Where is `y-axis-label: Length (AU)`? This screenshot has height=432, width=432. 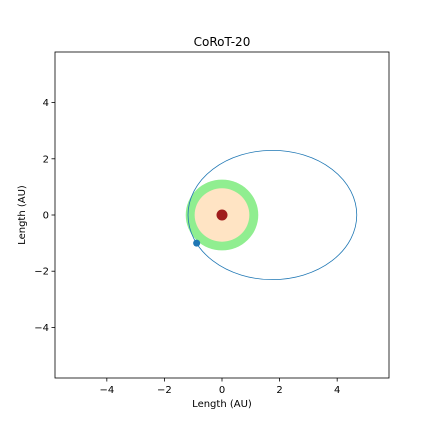
y-axis-label: Length (AU) is located at coordinates (22, 215).